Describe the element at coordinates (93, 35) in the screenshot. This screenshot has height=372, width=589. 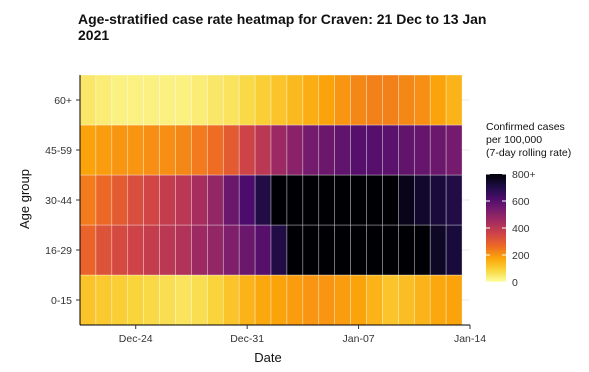
I see `chart-title-line-2: 2021` at that location.